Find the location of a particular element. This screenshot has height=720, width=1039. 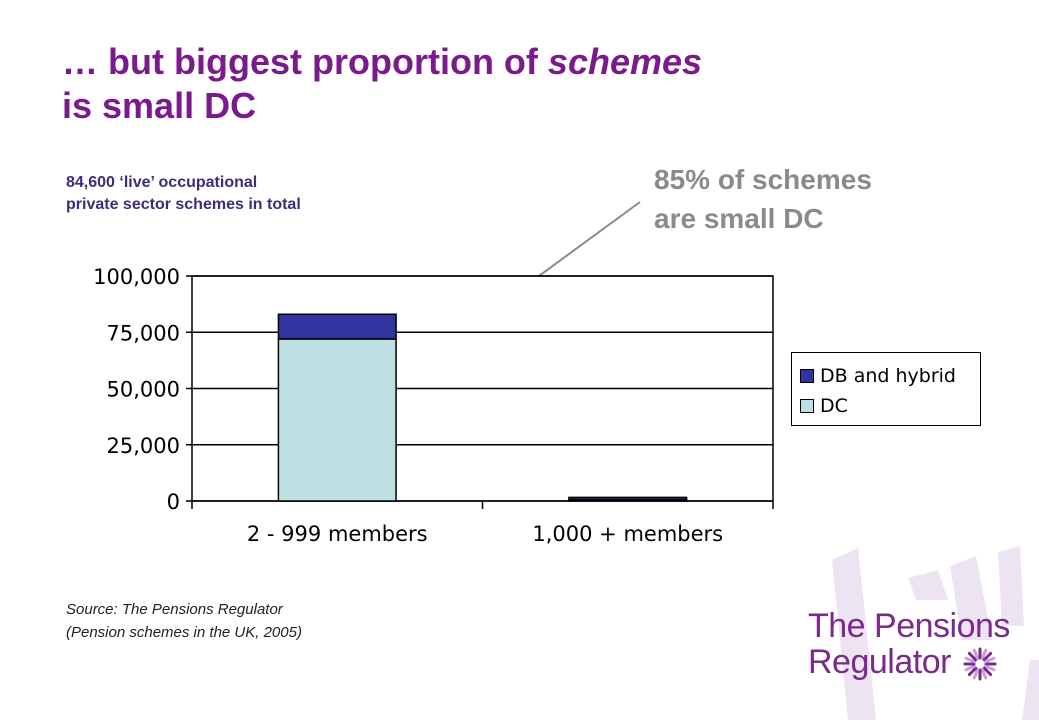

subtitle-line-2: private sector schemes in total is located at coordinates (183, 204).